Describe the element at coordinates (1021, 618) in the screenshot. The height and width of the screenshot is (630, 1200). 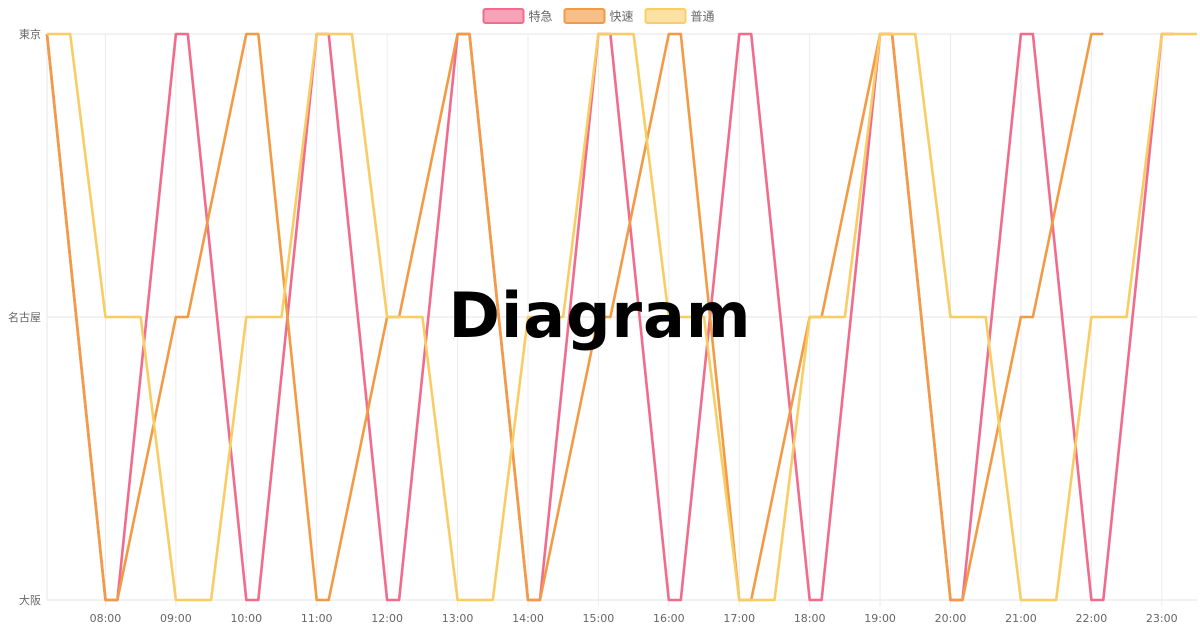
I see `x-tick-label: 21:00` at that location.